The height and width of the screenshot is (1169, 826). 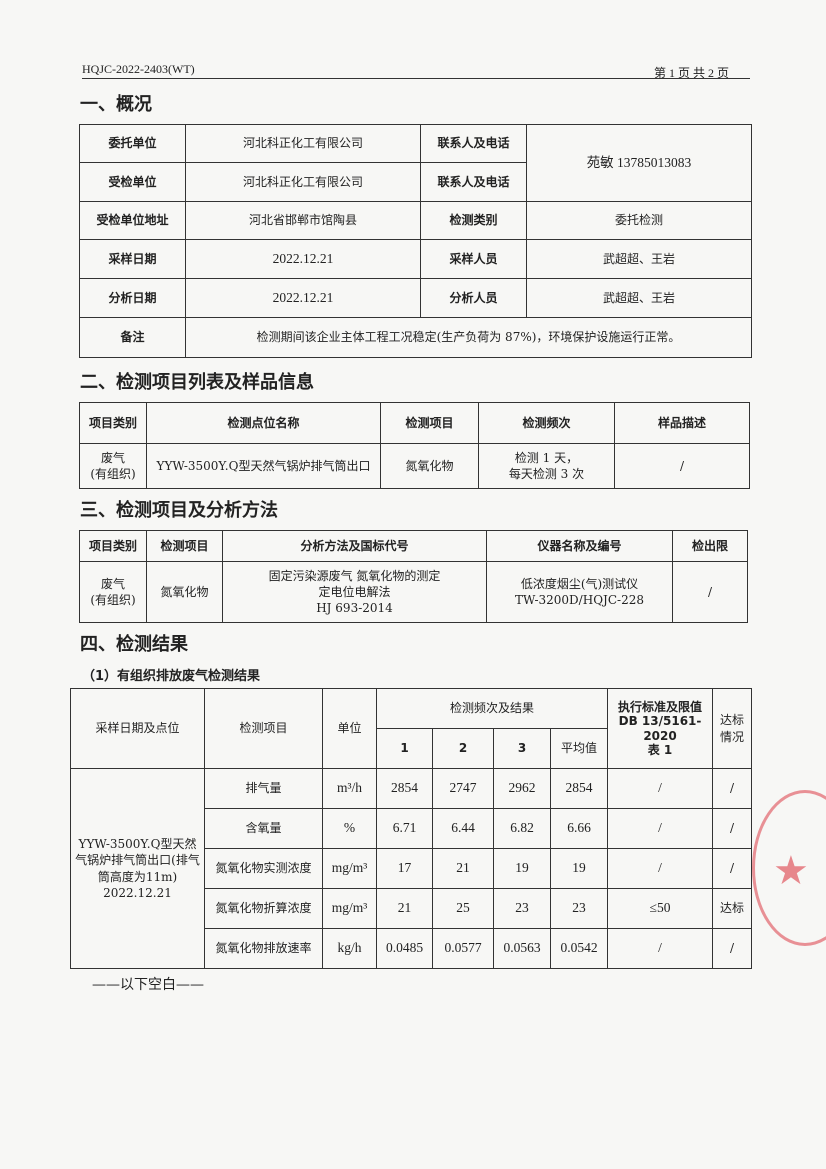 What do you see at coordinates (349, 728) in the screenshot?
I see `cell: 单位` at bounding box center [349, 728].